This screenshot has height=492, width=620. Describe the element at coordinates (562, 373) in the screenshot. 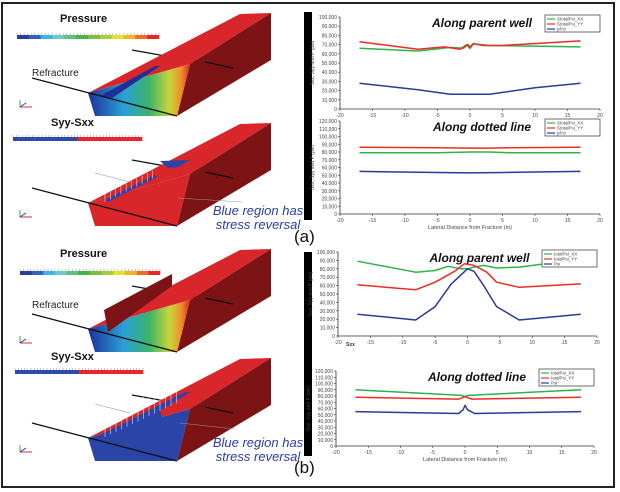

I see `legend-entry: totalPsi_XX` at that location.